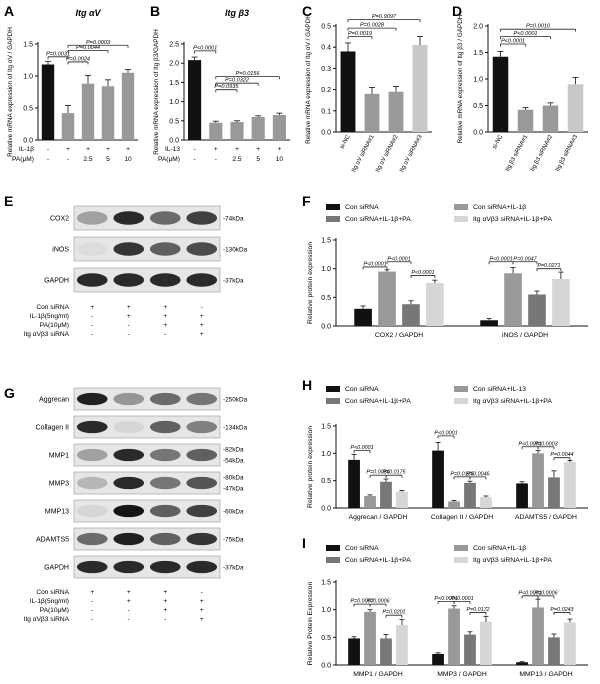 The width and height of the screenshot is (600, 684). I want to click on panel-d-y-tick-label: 2.0, so click(478, 27).